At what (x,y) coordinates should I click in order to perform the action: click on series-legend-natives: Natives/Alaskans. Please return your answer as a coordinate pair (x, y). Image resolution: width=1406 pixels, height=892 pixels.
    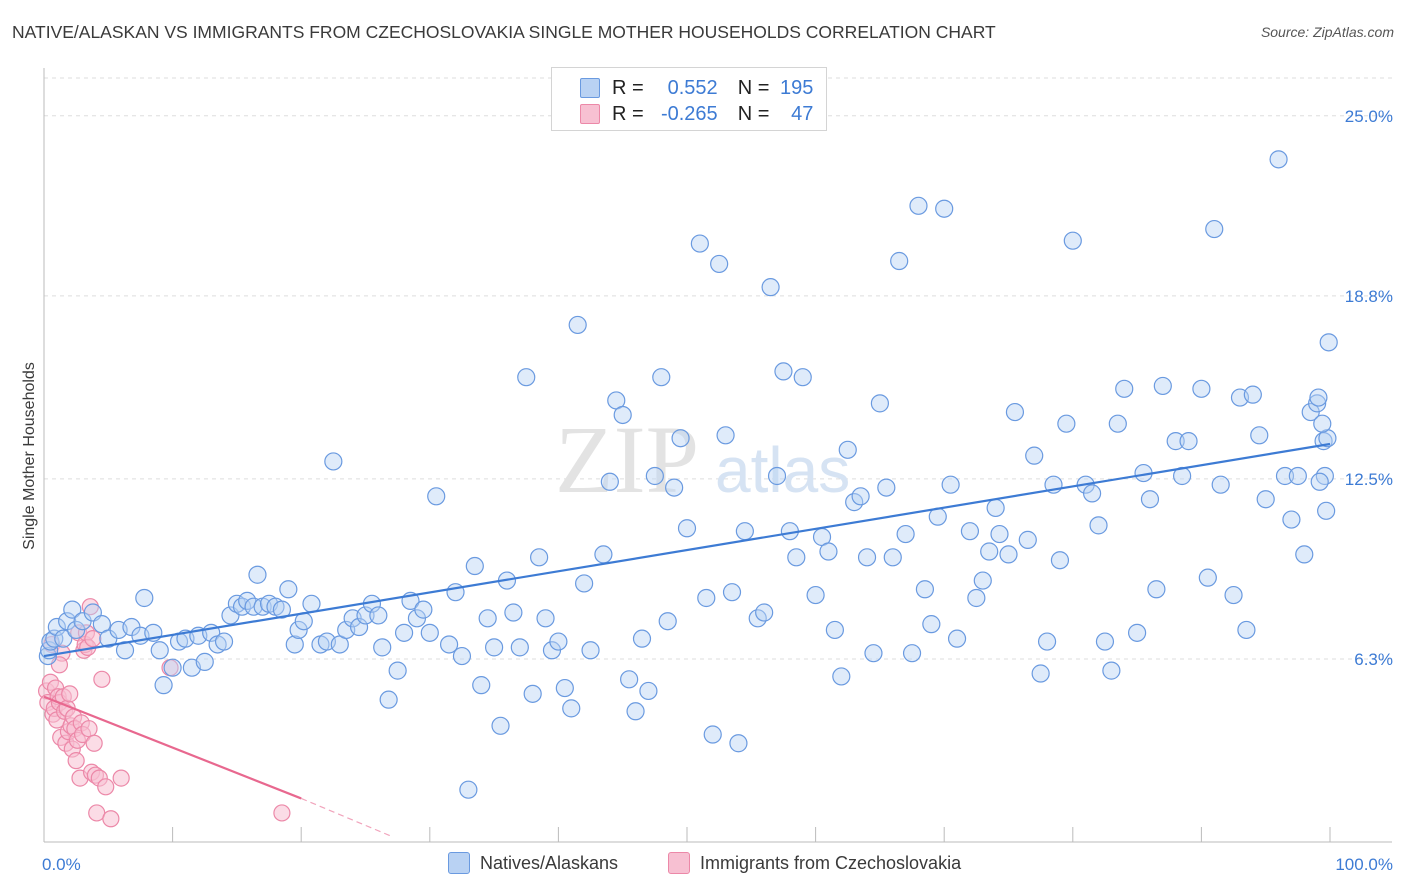
    Looking at the image, I should click on (533, 863).